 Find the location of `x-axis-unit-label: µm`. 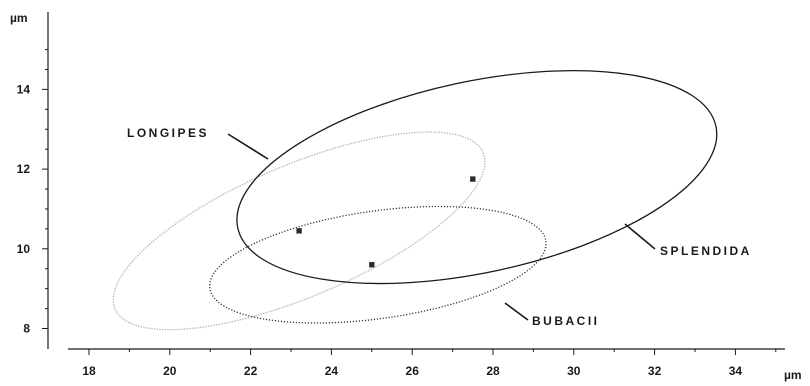

x-axis-unit-label: µm is located at coordinates (793, 375).